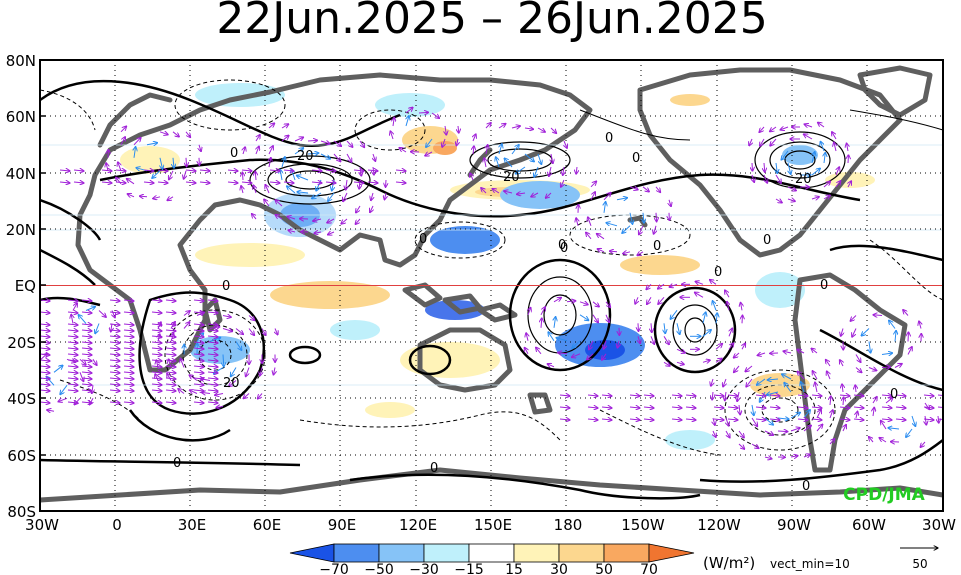 The width and height of the screenshot is (961, 575). What do you see at coordinates (342, 525) in the screenshot?
I see `x-tick-label: 90E` at bounding box center [342, 525].